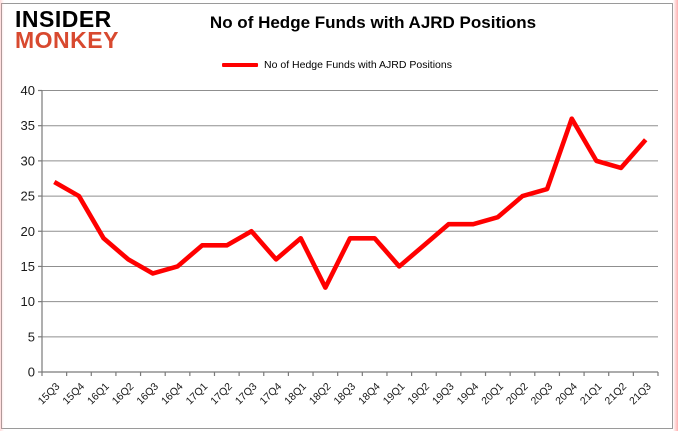 This screenshot has width=678, height=431. What do you see at coordinates (394, 394) in the screenshot?
I see `x-axis-label-19Q1: 19Q1` at bounding box center [394, 394].